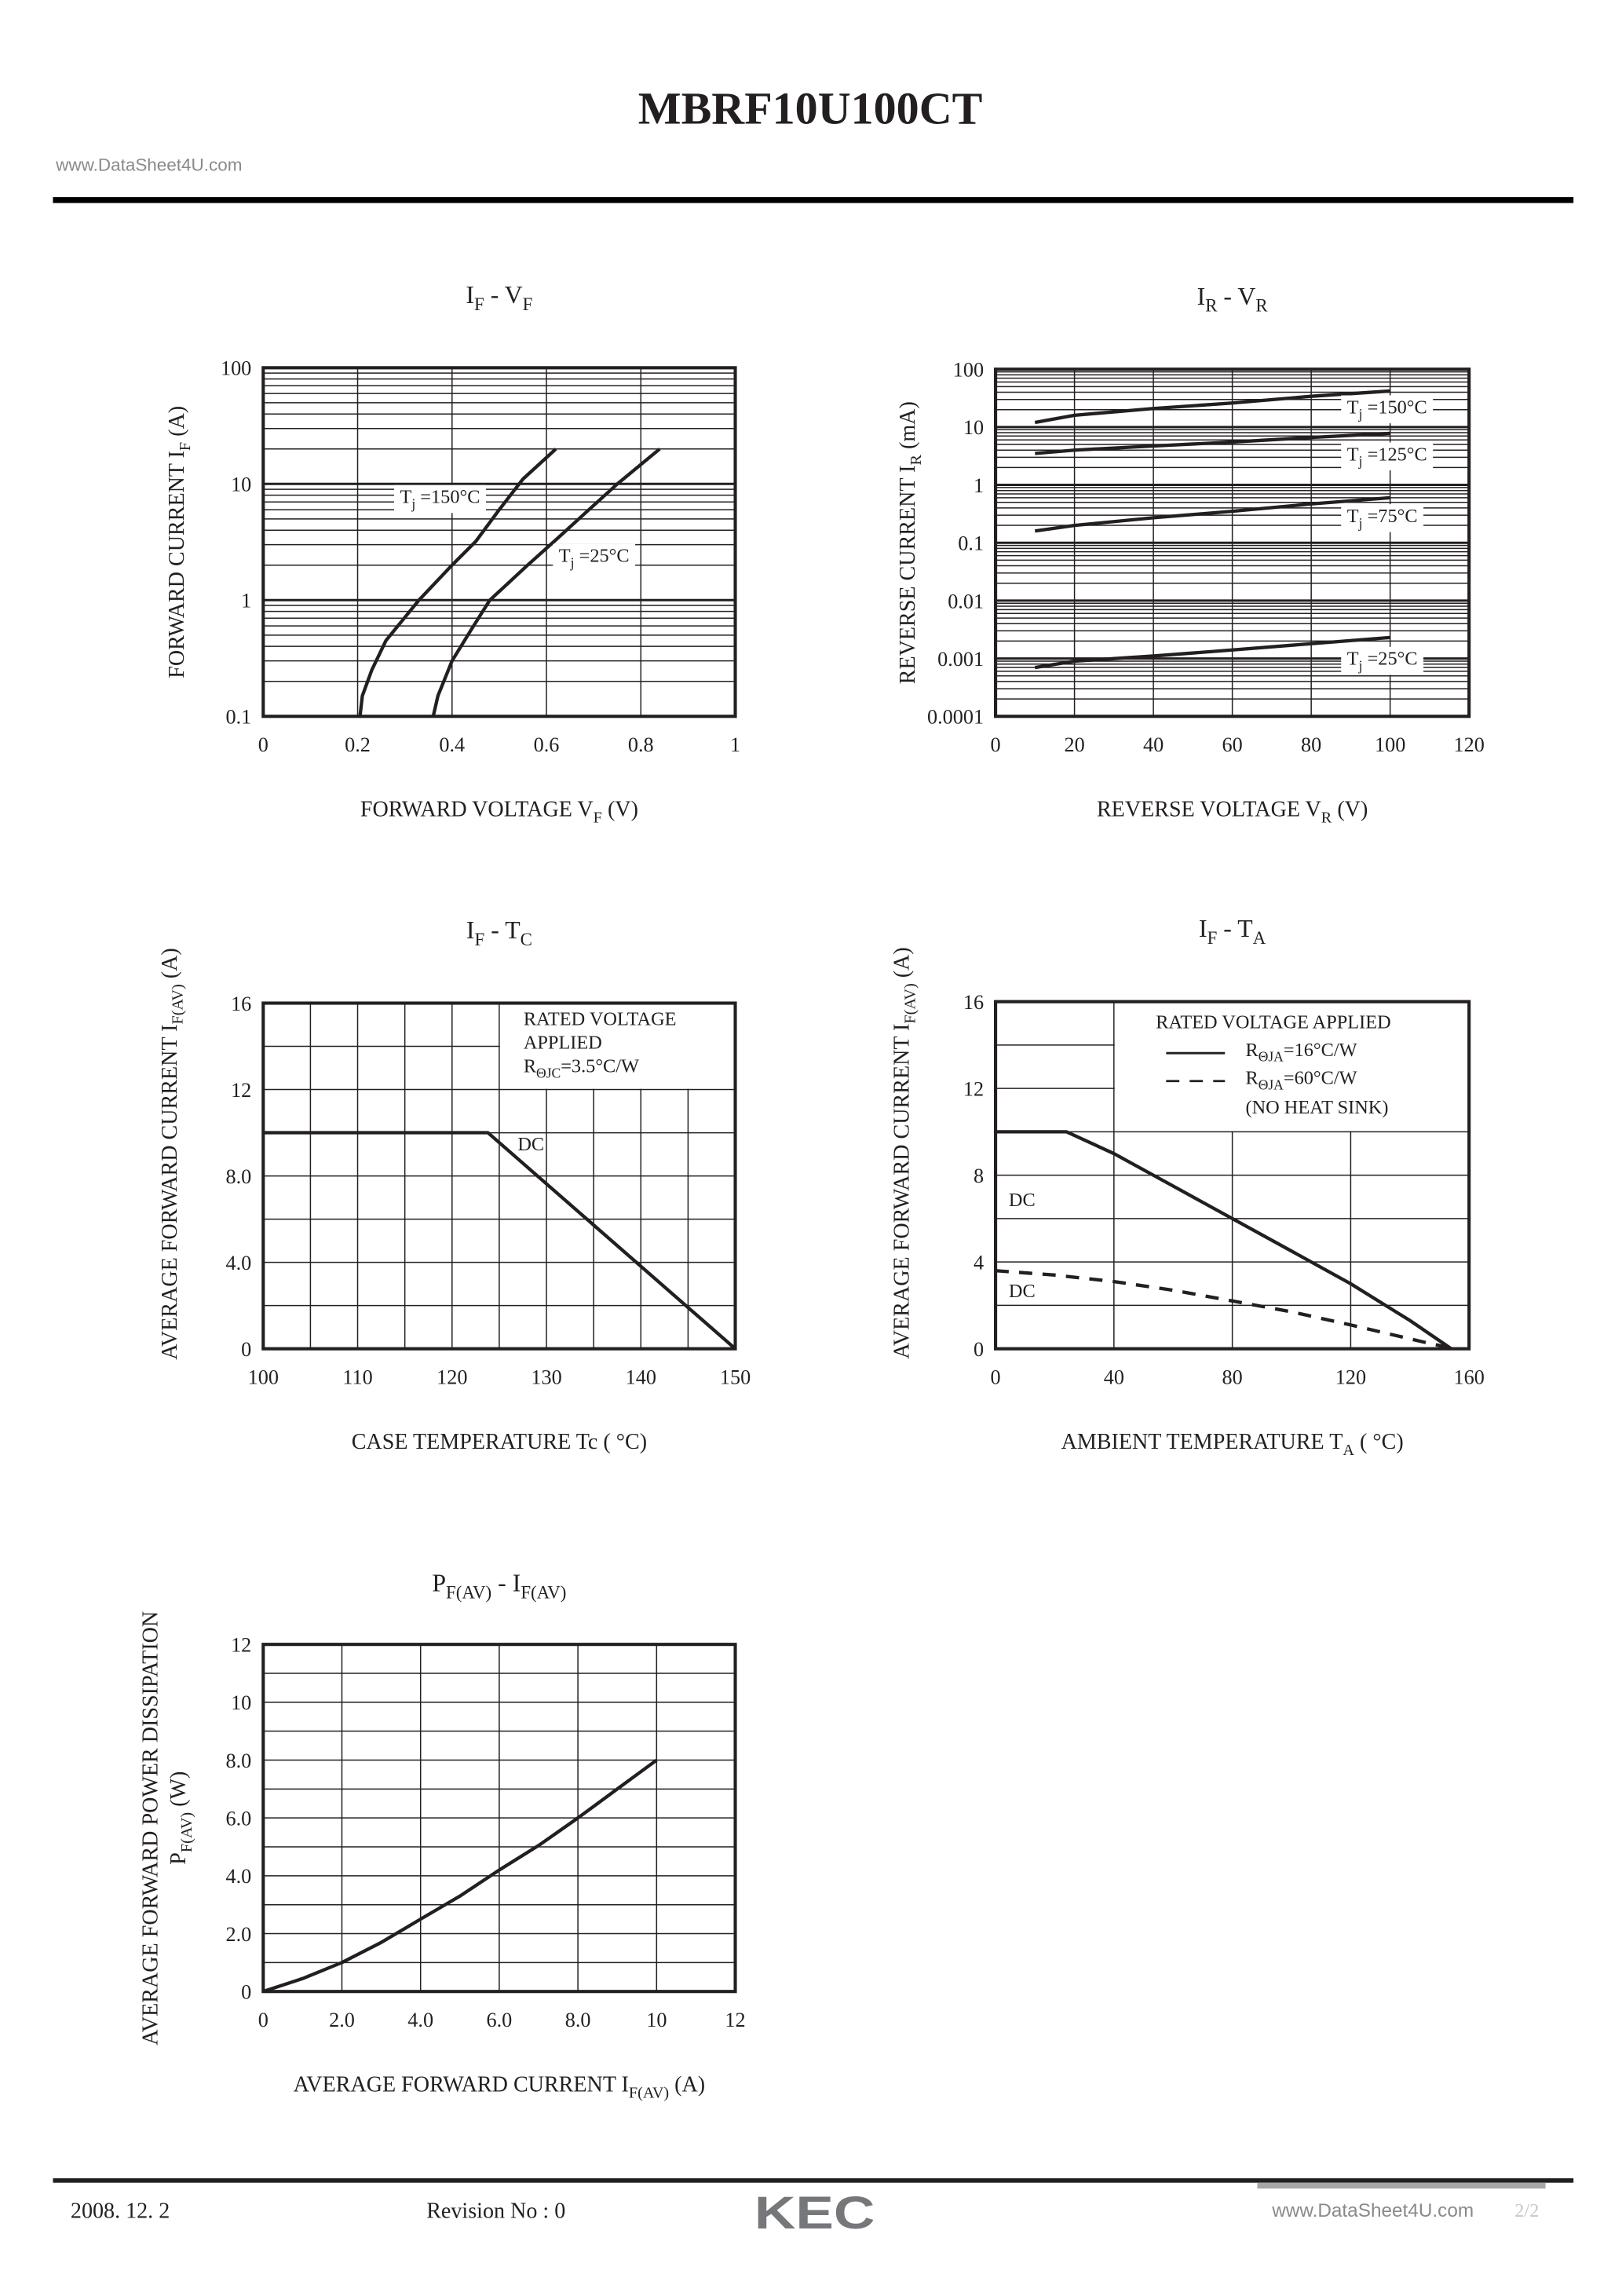 The width and height of the screenshot is (1622, 2296). Describe the element at coordinates (526, 940) in the screenshot. I see `subscript: C` at that location.